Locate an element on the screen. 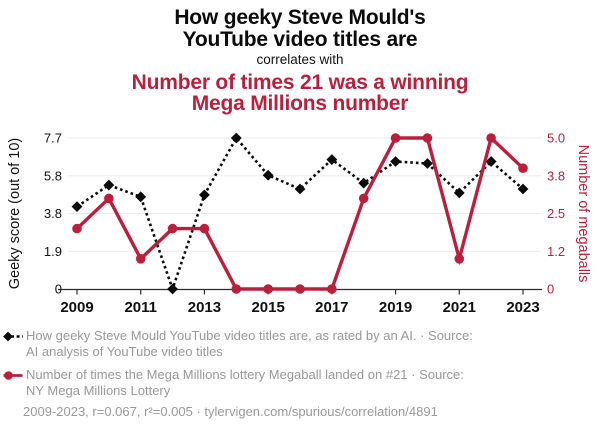  subtitle-line-1: Number of times 21 was a winning is located at coordinates (300, 82).